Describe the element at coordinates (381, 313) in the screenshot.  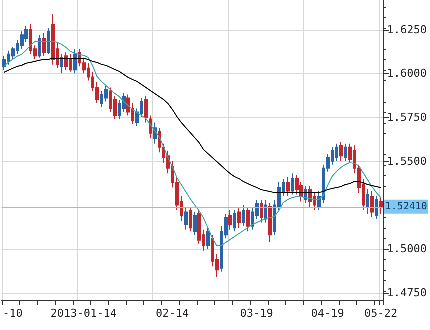
I see `x-tick-label: 05-22` at that location.